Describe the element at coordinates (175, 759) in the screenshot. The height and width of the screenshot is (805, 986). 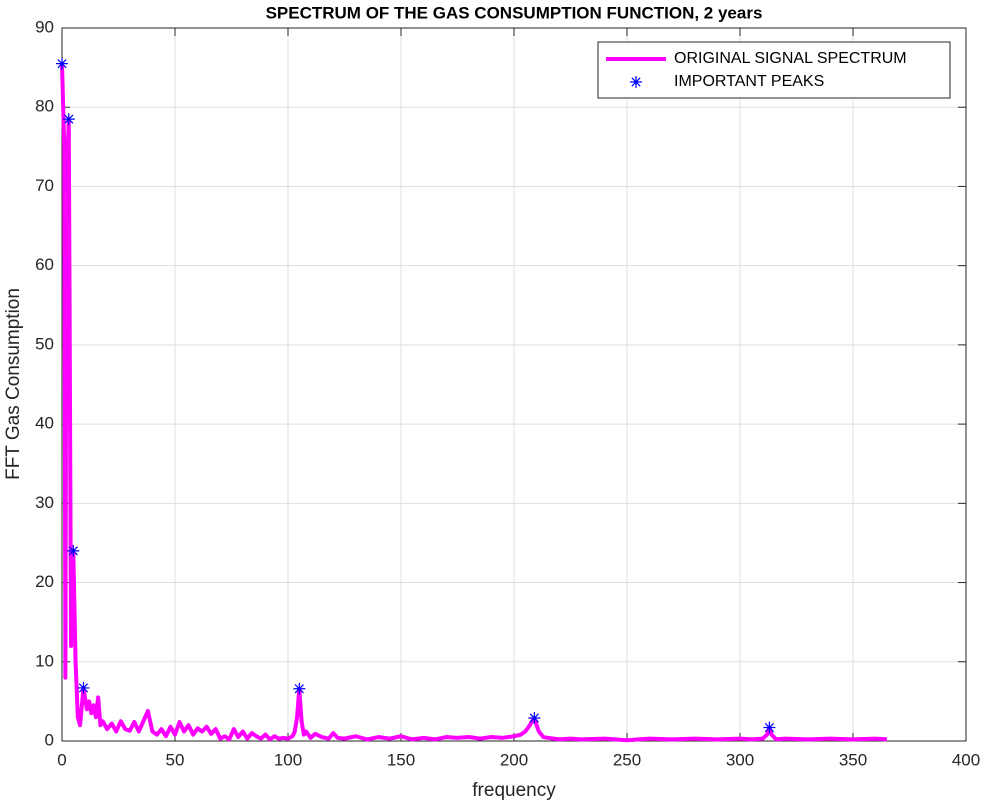
I see `x-tick-label: 50` at that location.